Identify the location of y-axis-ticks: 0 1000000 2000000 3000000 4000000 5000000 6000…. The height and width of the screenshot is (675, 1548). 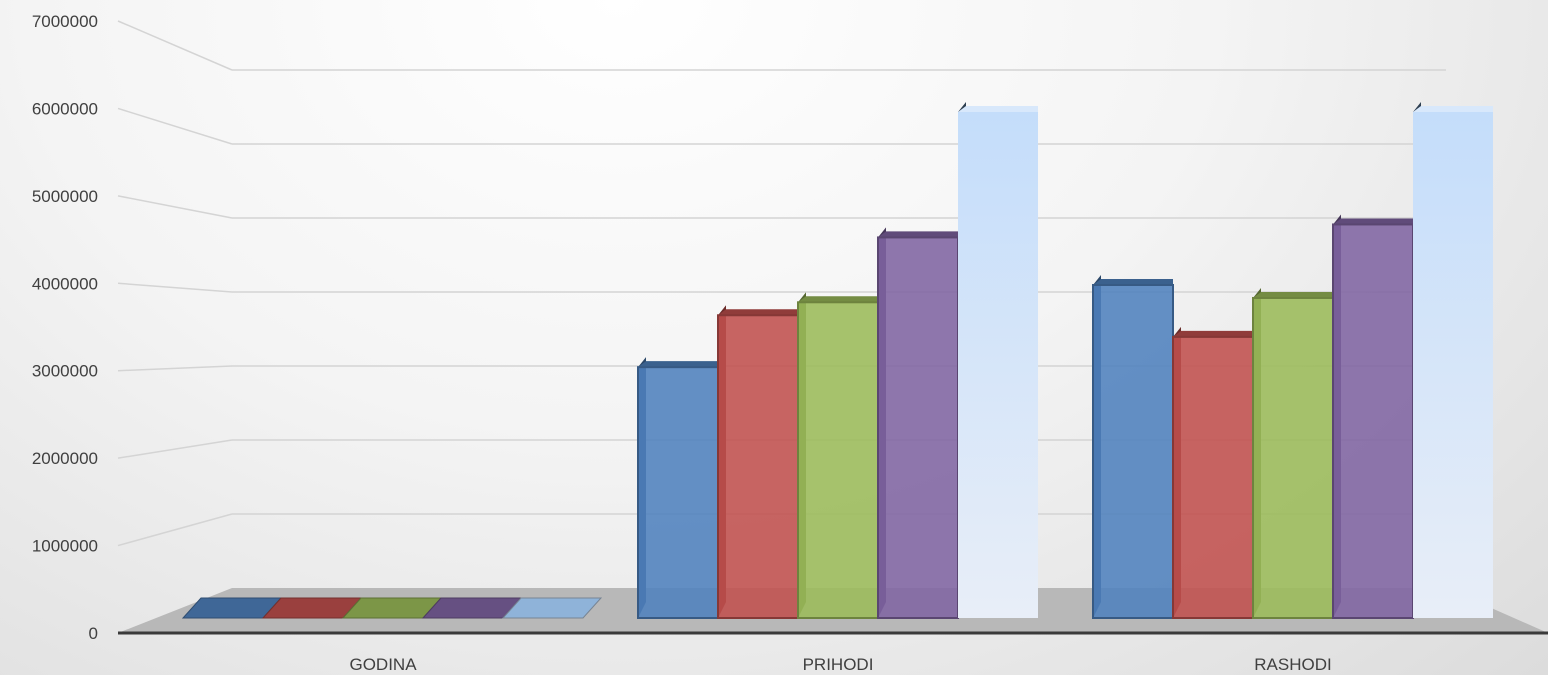
(65, 327).